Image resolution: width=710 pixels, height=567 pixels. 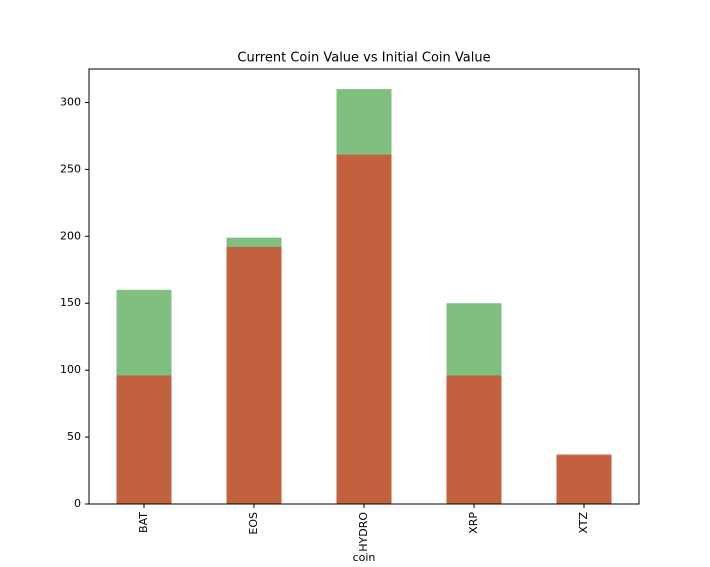 I want to click on x-tick-label: HYDRO, so click(x=363, y=532).